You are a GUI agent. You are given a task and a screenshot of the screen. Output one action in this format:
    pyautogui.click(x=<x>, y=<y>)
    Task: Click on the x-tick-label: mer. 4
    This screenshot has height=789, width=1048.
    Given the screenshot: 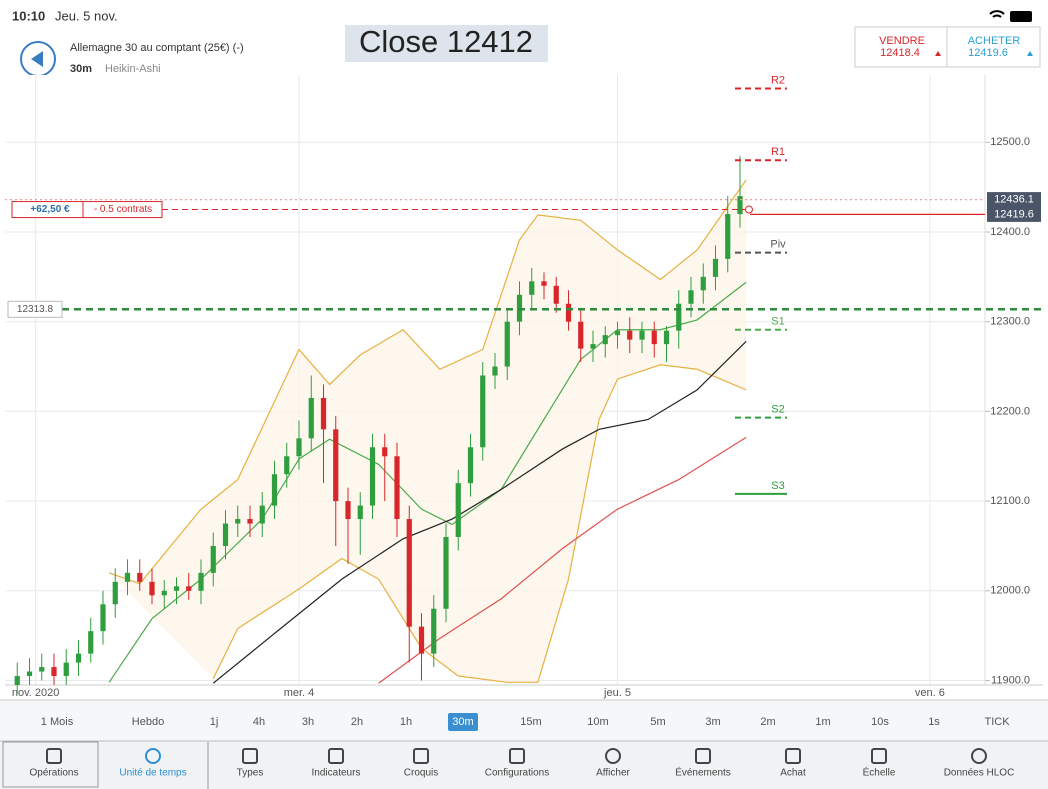 What is the action you would take?
    pyautogui.click(x=299, y=693)
    